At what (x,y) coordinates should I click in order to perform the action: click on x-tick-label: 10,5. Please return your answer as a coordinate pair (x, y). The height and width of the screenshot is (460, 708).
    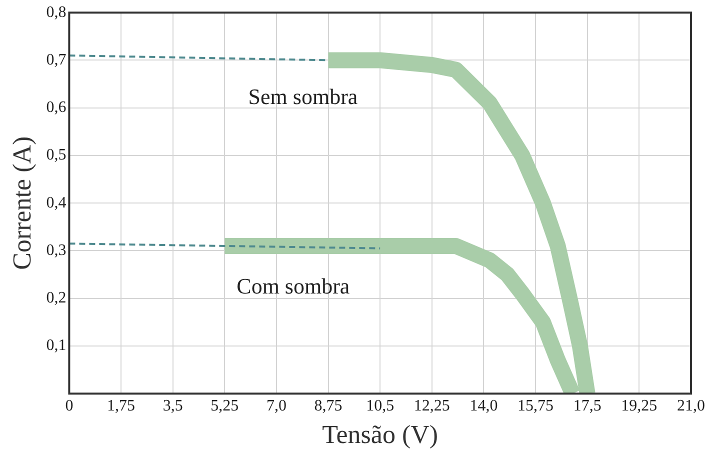
    Looking at the image, I should click on (380, 405).